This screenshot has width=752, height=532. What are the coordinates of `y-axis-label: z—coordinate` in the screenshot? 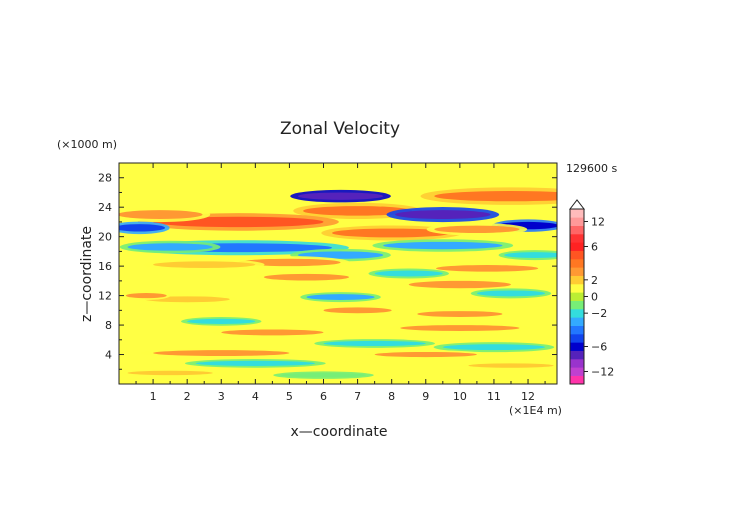 It's located at (87, 274).